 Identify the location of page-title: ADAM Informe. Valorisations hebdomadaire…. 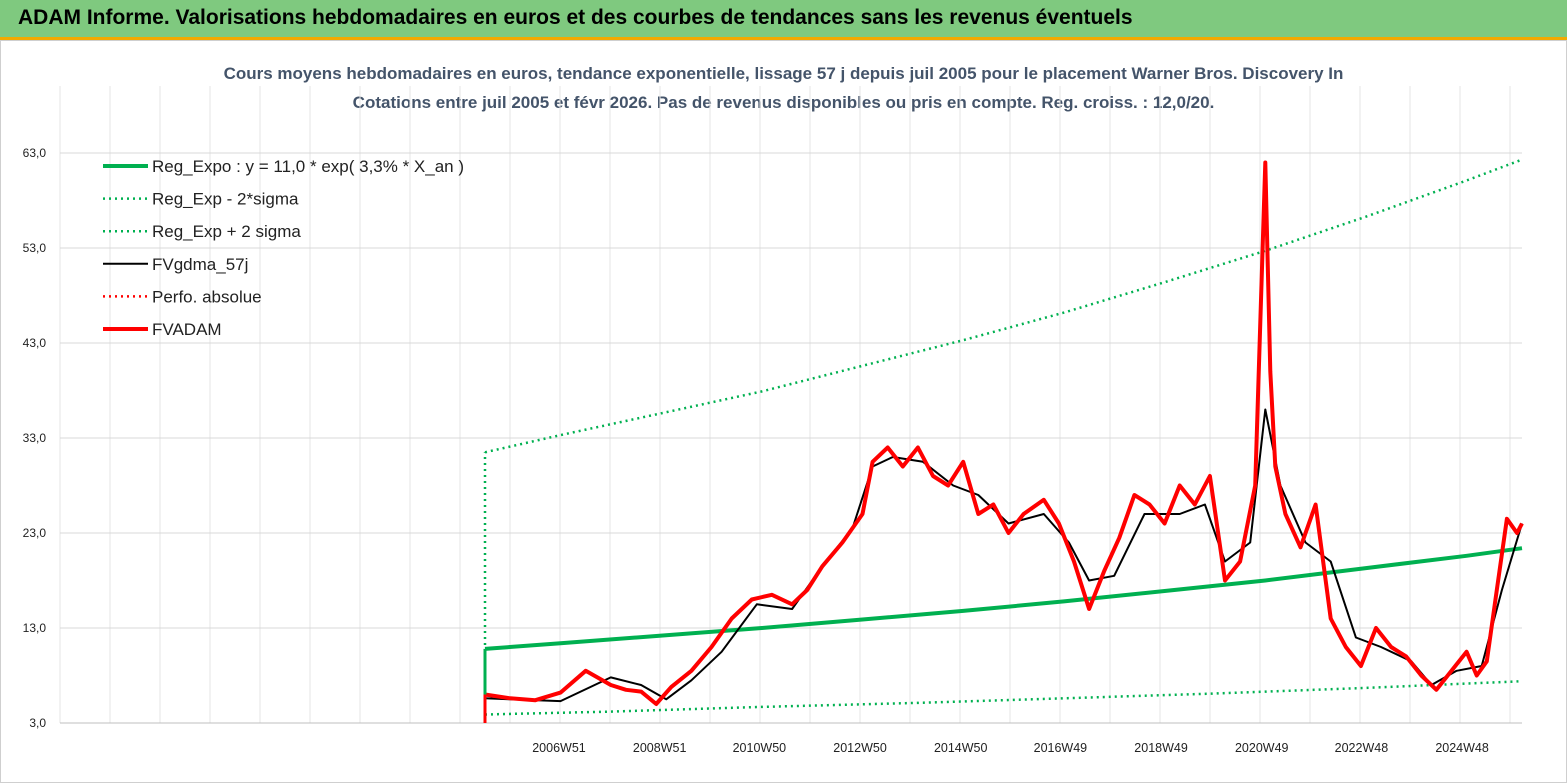
(575, 17).